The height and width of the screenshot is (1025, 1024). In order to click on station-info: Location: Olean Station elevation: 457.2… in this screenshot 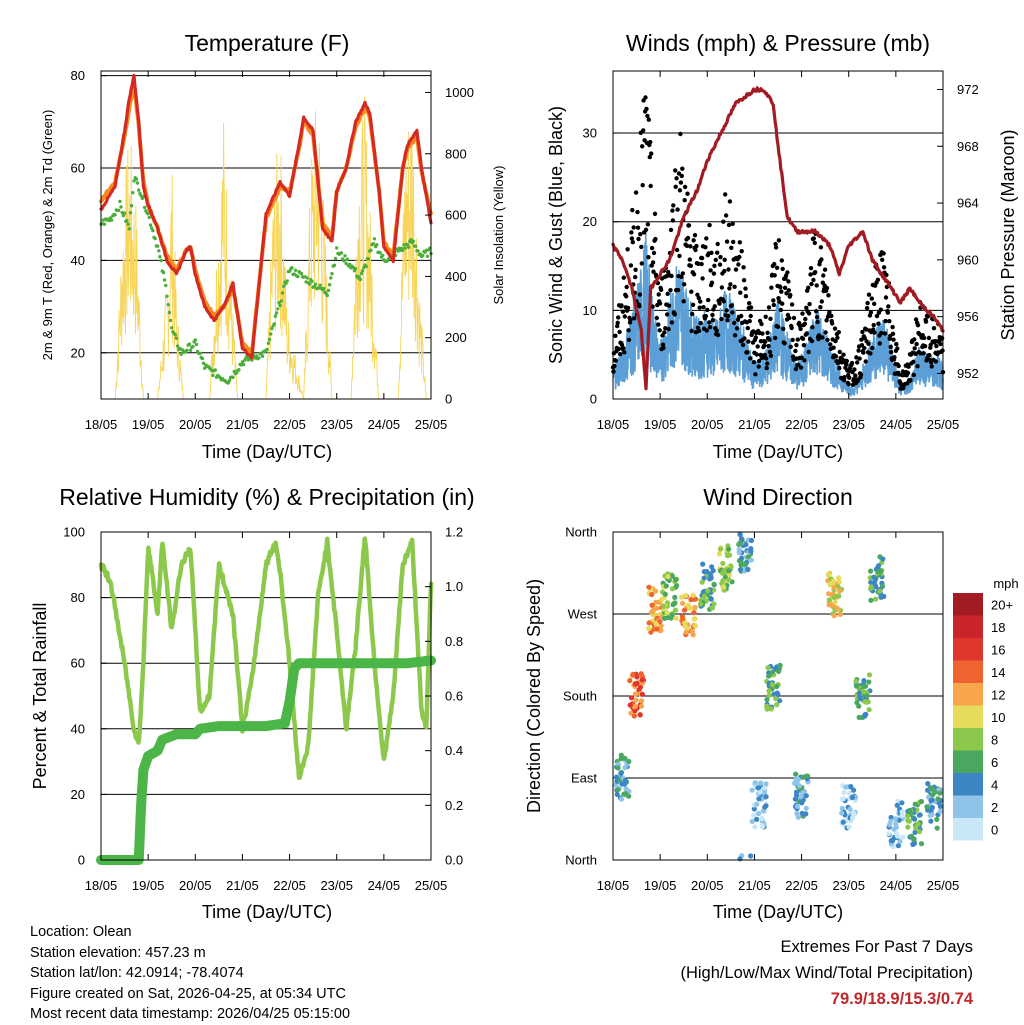, I will do `click(190, 973)`.